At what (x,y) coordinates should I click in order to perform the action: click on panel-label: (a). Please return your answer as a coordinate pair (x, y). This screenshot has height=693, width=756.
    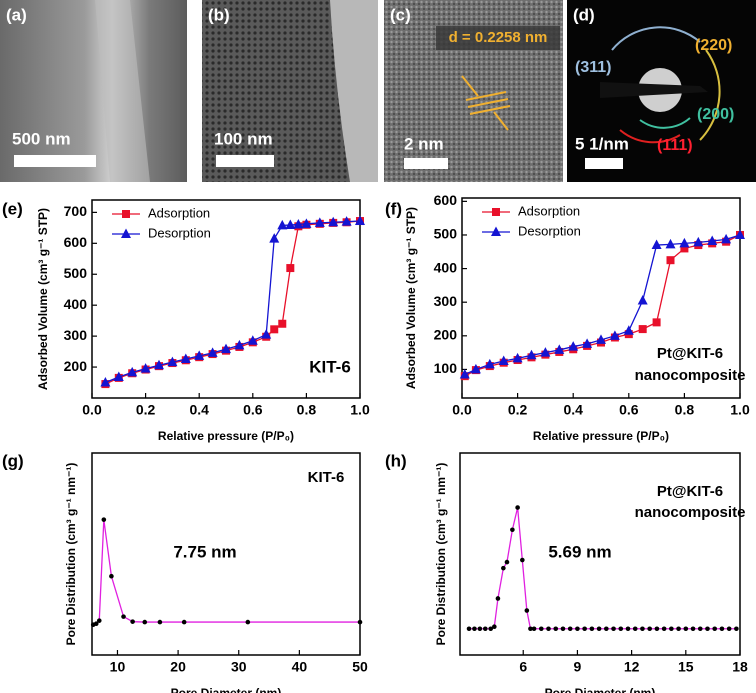
    Looking at the image, I should click on (16, 14).